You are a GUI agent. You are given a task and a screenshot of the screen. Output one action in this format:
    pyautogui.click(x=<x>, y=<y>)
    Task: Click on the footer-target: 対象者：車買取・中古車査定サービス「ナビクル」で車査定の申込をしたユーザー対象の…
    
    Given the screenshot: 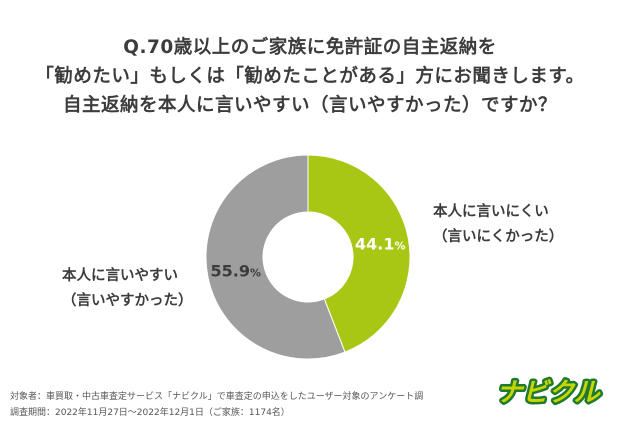 What is the action you would take?
    pyautogui.click(x=217, y=397)
    